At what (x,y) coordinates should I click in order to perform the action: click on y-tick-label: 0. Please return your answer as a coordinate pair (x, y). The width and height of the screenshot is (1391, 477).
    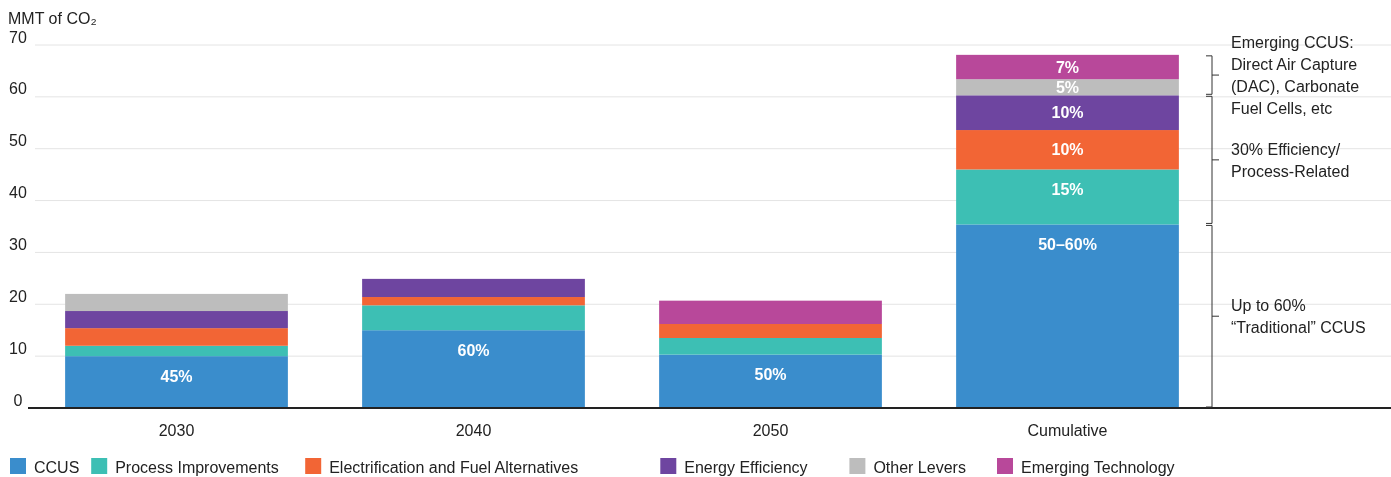
    Looking at the image, I should click on (18, 400).